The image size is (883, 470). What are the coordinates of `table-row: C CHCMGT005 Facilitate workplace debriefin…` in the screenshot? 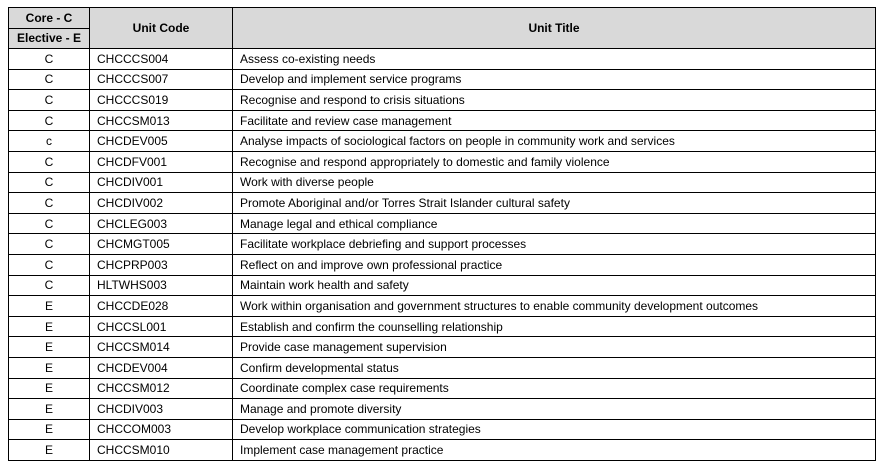 It's located at (442, 244).